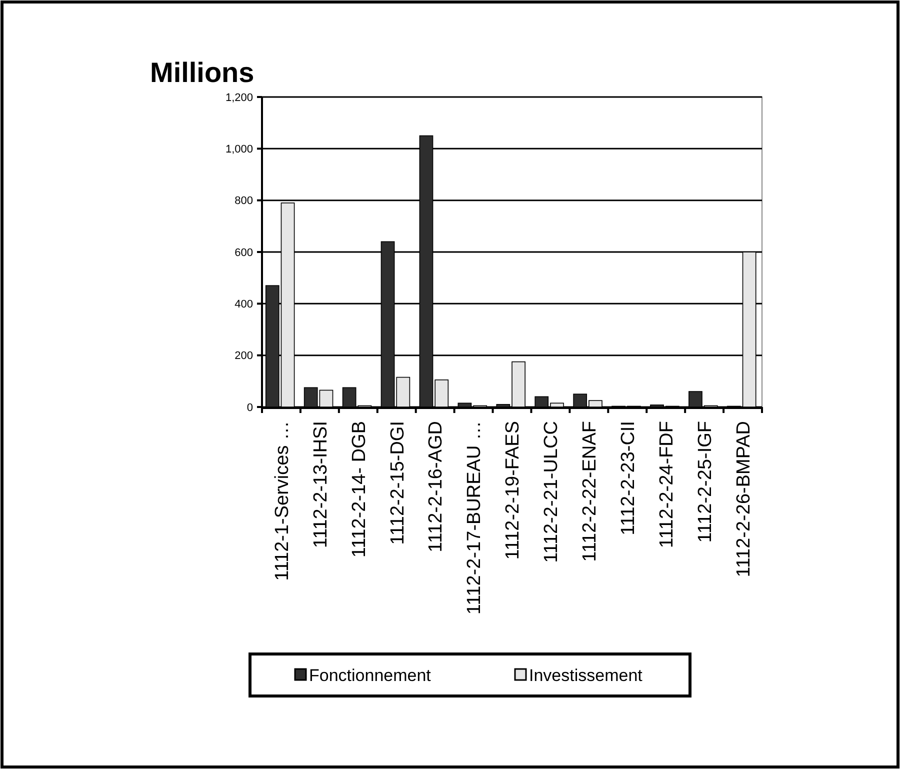 The width and height of the screenshot is (900, 769). I want to click on legend-label: Fonctionnement, so click(370, 675).